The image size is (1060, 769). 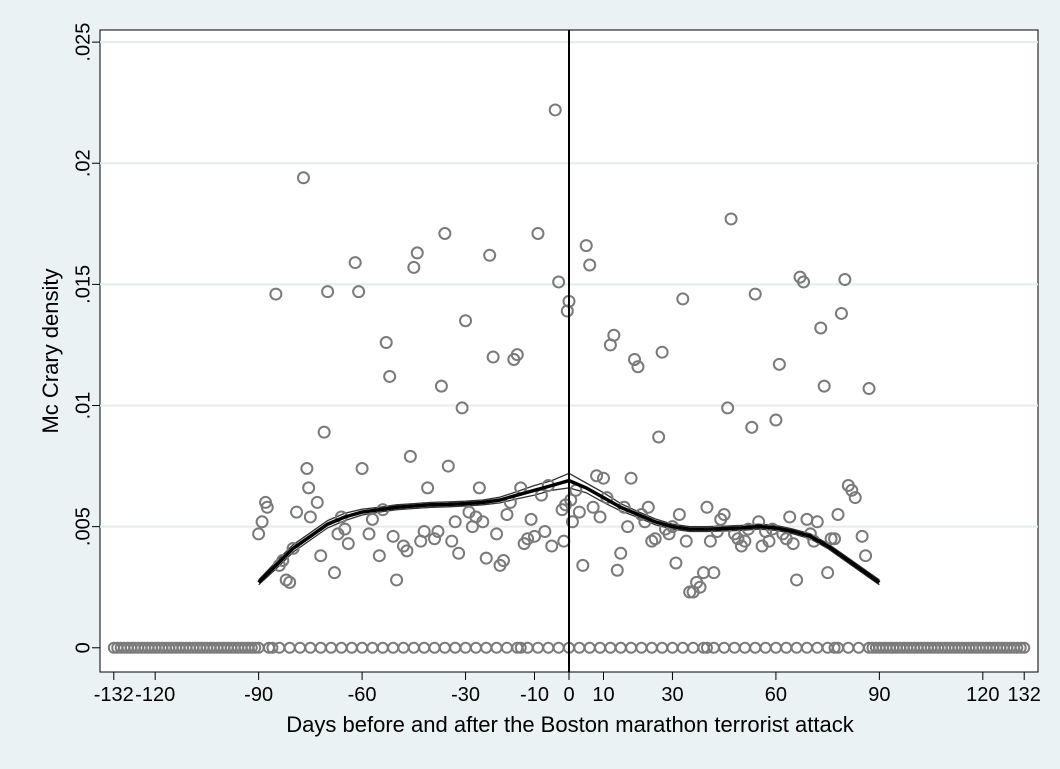 What do you see at coordinates (50, 350) in the screenshot?
I see `y-axis-title: Mc Crary density` at bounding box center [50, 350].